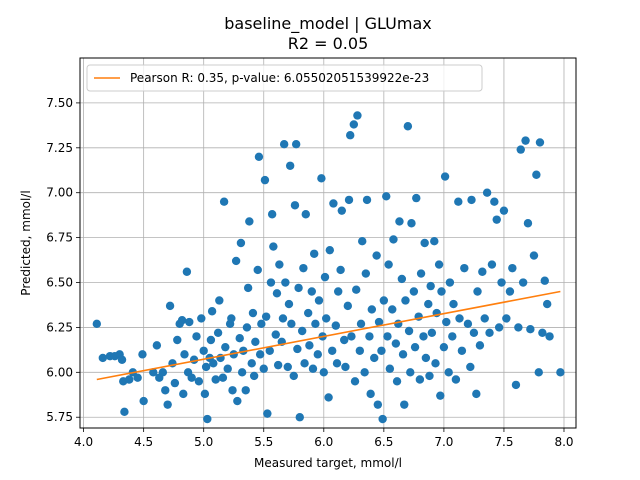  Describe the element at coordinates (328, 43) in the screenshot. I see `chart-subtitle: R2 = 0.05` at that location.